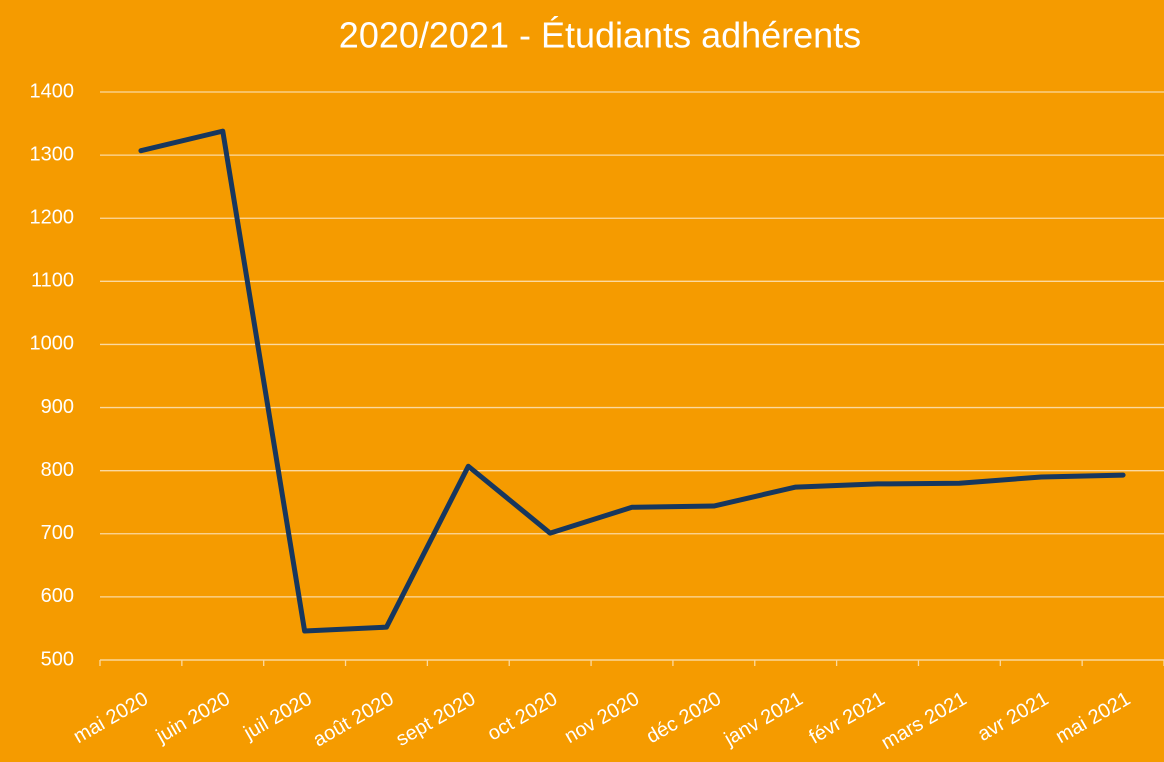  What do you see at coordinates (57, 659) in the screenshot?
I see `y-tick-label: 500` at bounding box center [57, 659].